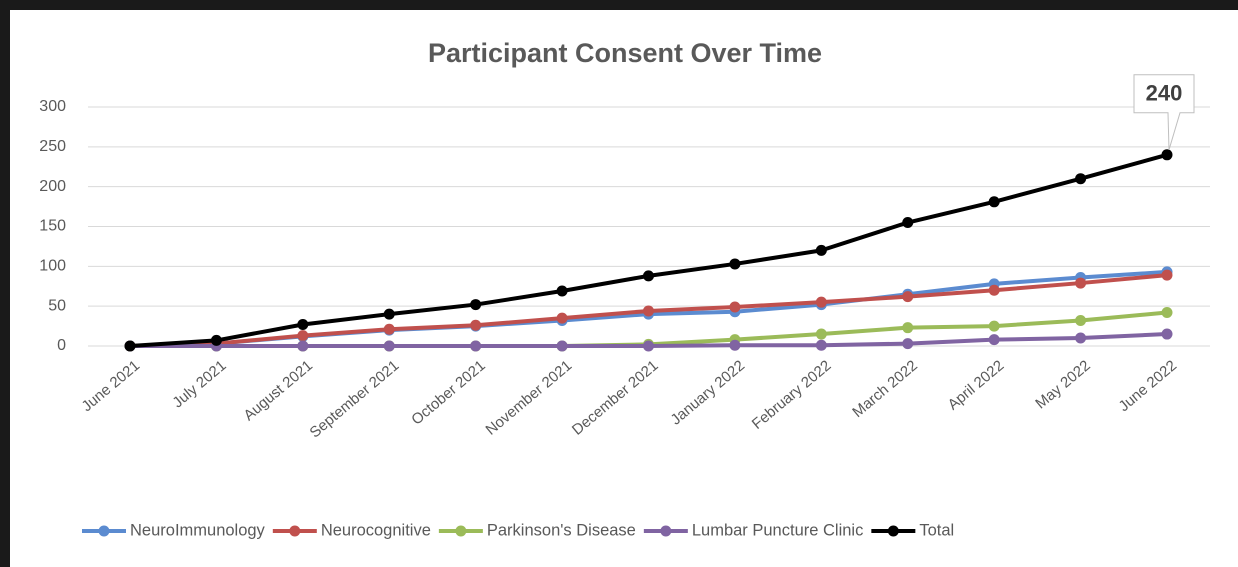 The width and height of the screenshot is (1238, 567). What do you see at coordinates (61, 345) in the screenshot?
I see `y-tick-label: 0` at bounding box center [61, 345].